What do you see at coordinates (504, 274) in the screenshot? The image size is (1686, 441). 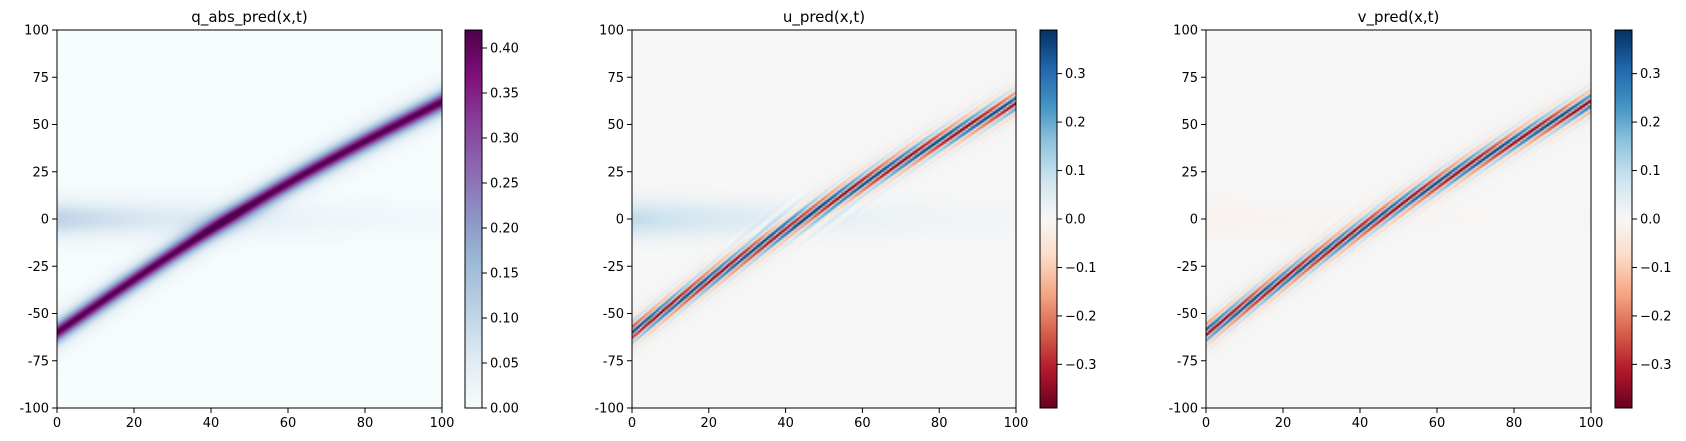 I see `colorbar-tick-label: 0.15` at bounding box center [504, 274].